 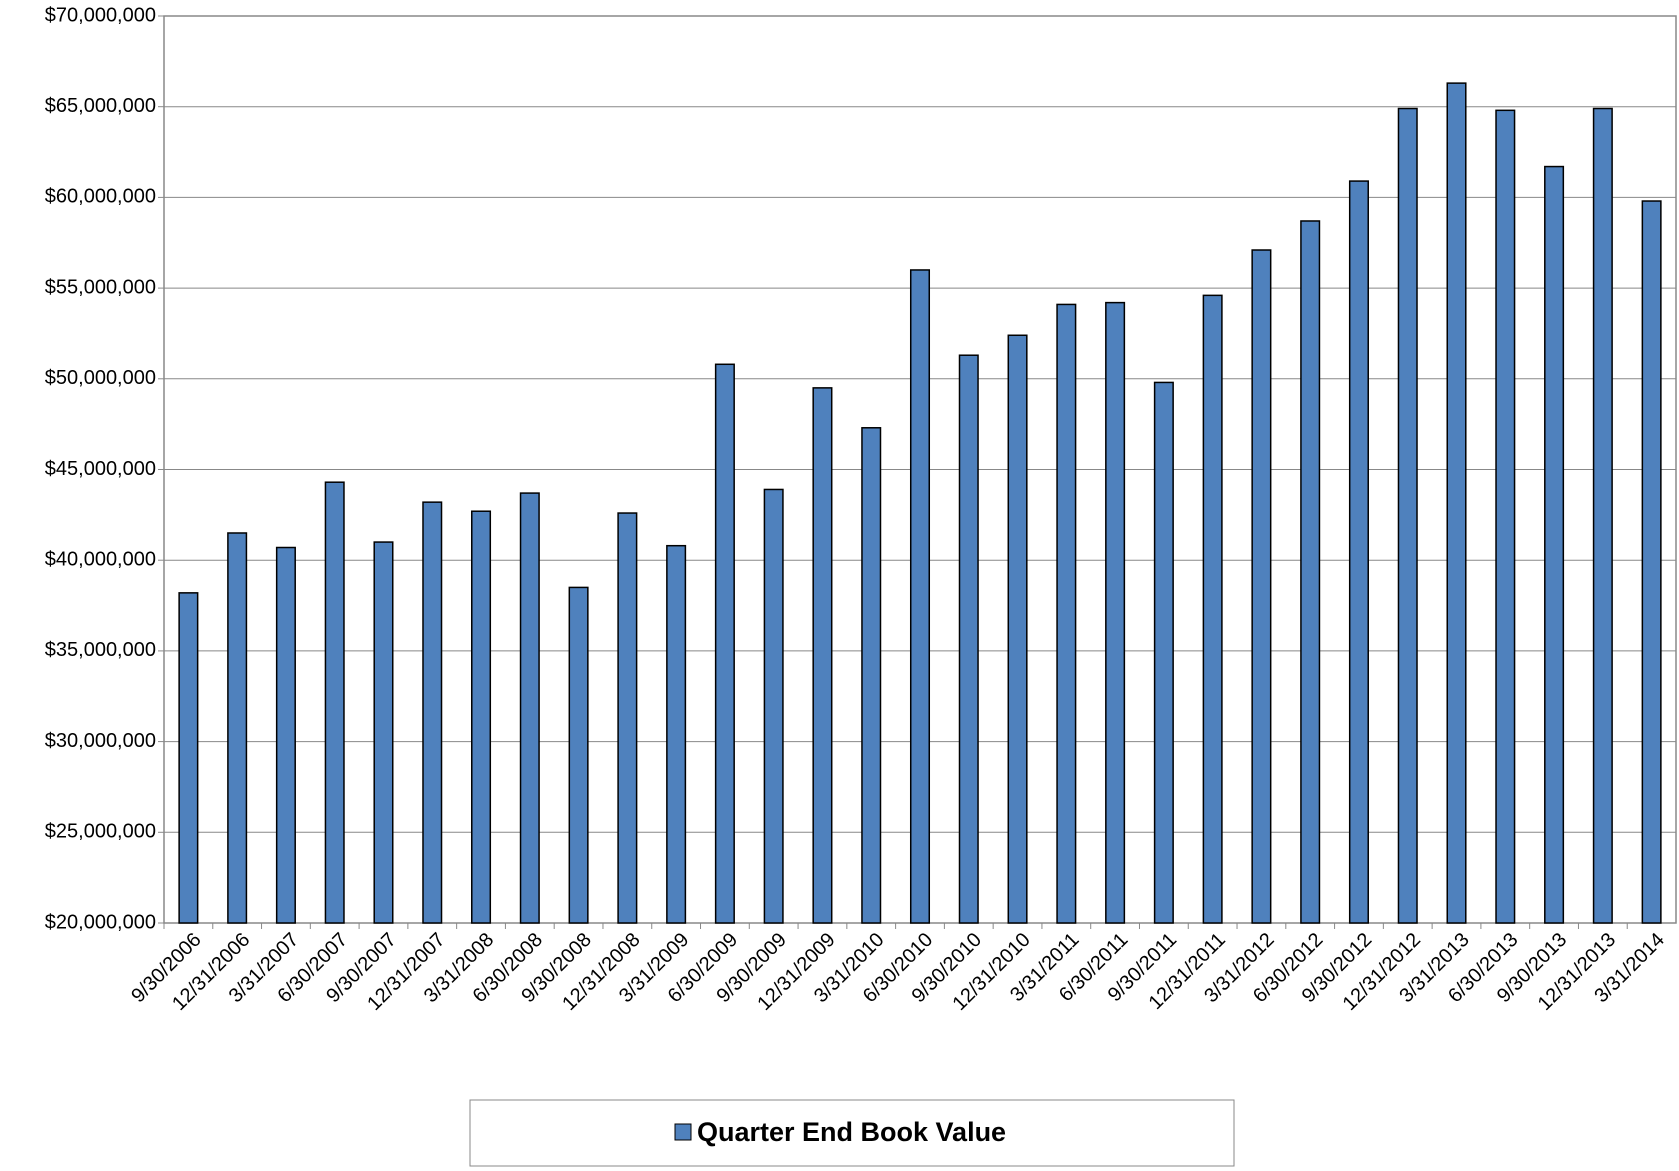 I want to click on legend-label: Quarter End Book Value, so click(x=851, y=1132).